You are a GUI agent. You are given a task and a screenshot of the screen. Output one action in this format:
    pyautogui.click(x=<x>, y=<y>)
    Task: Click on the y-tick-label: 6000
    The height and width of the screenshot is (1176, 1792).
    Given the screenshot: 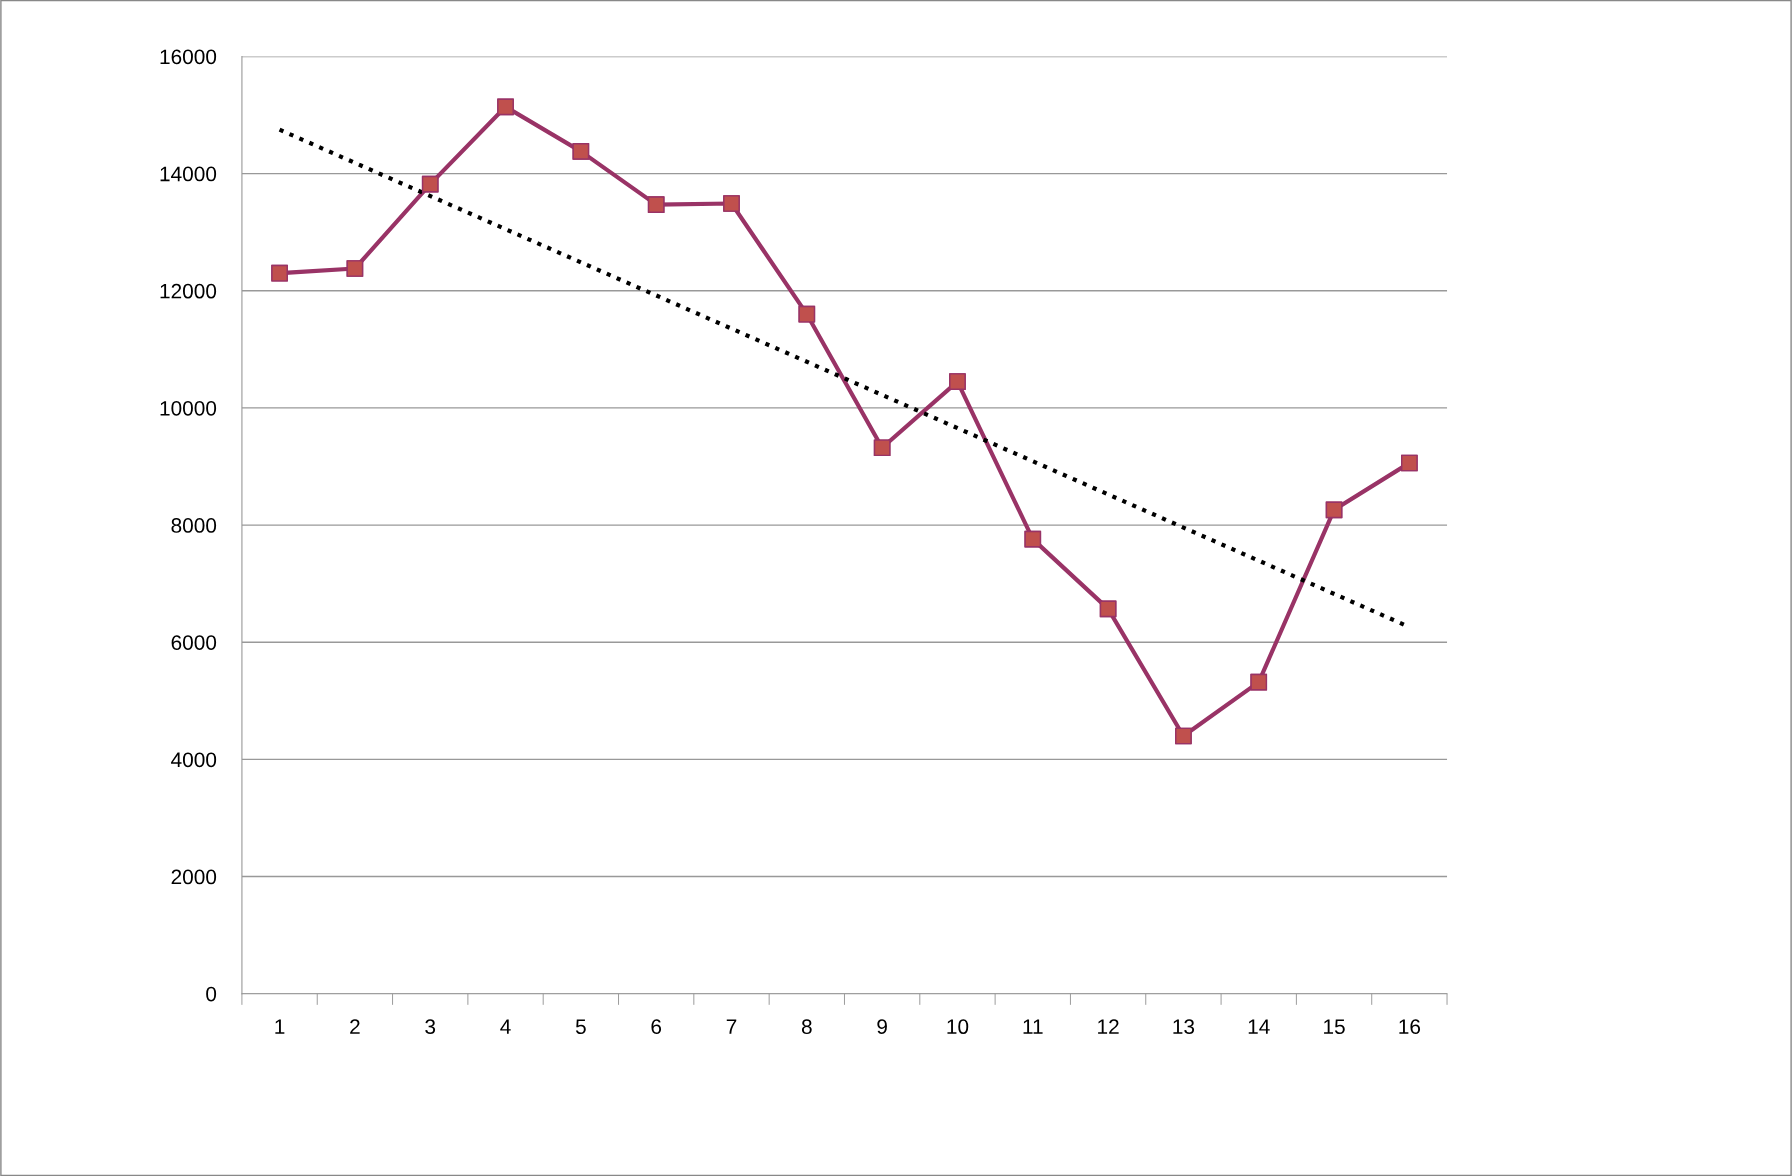 What is the action you would take?
    pyautogui.click(x=194, y=642)
    